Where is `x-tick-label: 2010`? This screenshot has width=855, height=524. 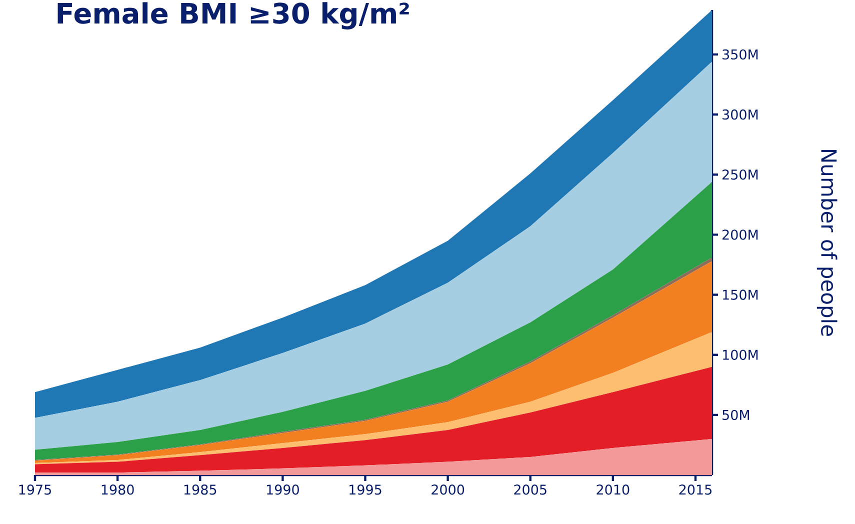 x-tick-label: 2010 is located at coordinates (613, 489).